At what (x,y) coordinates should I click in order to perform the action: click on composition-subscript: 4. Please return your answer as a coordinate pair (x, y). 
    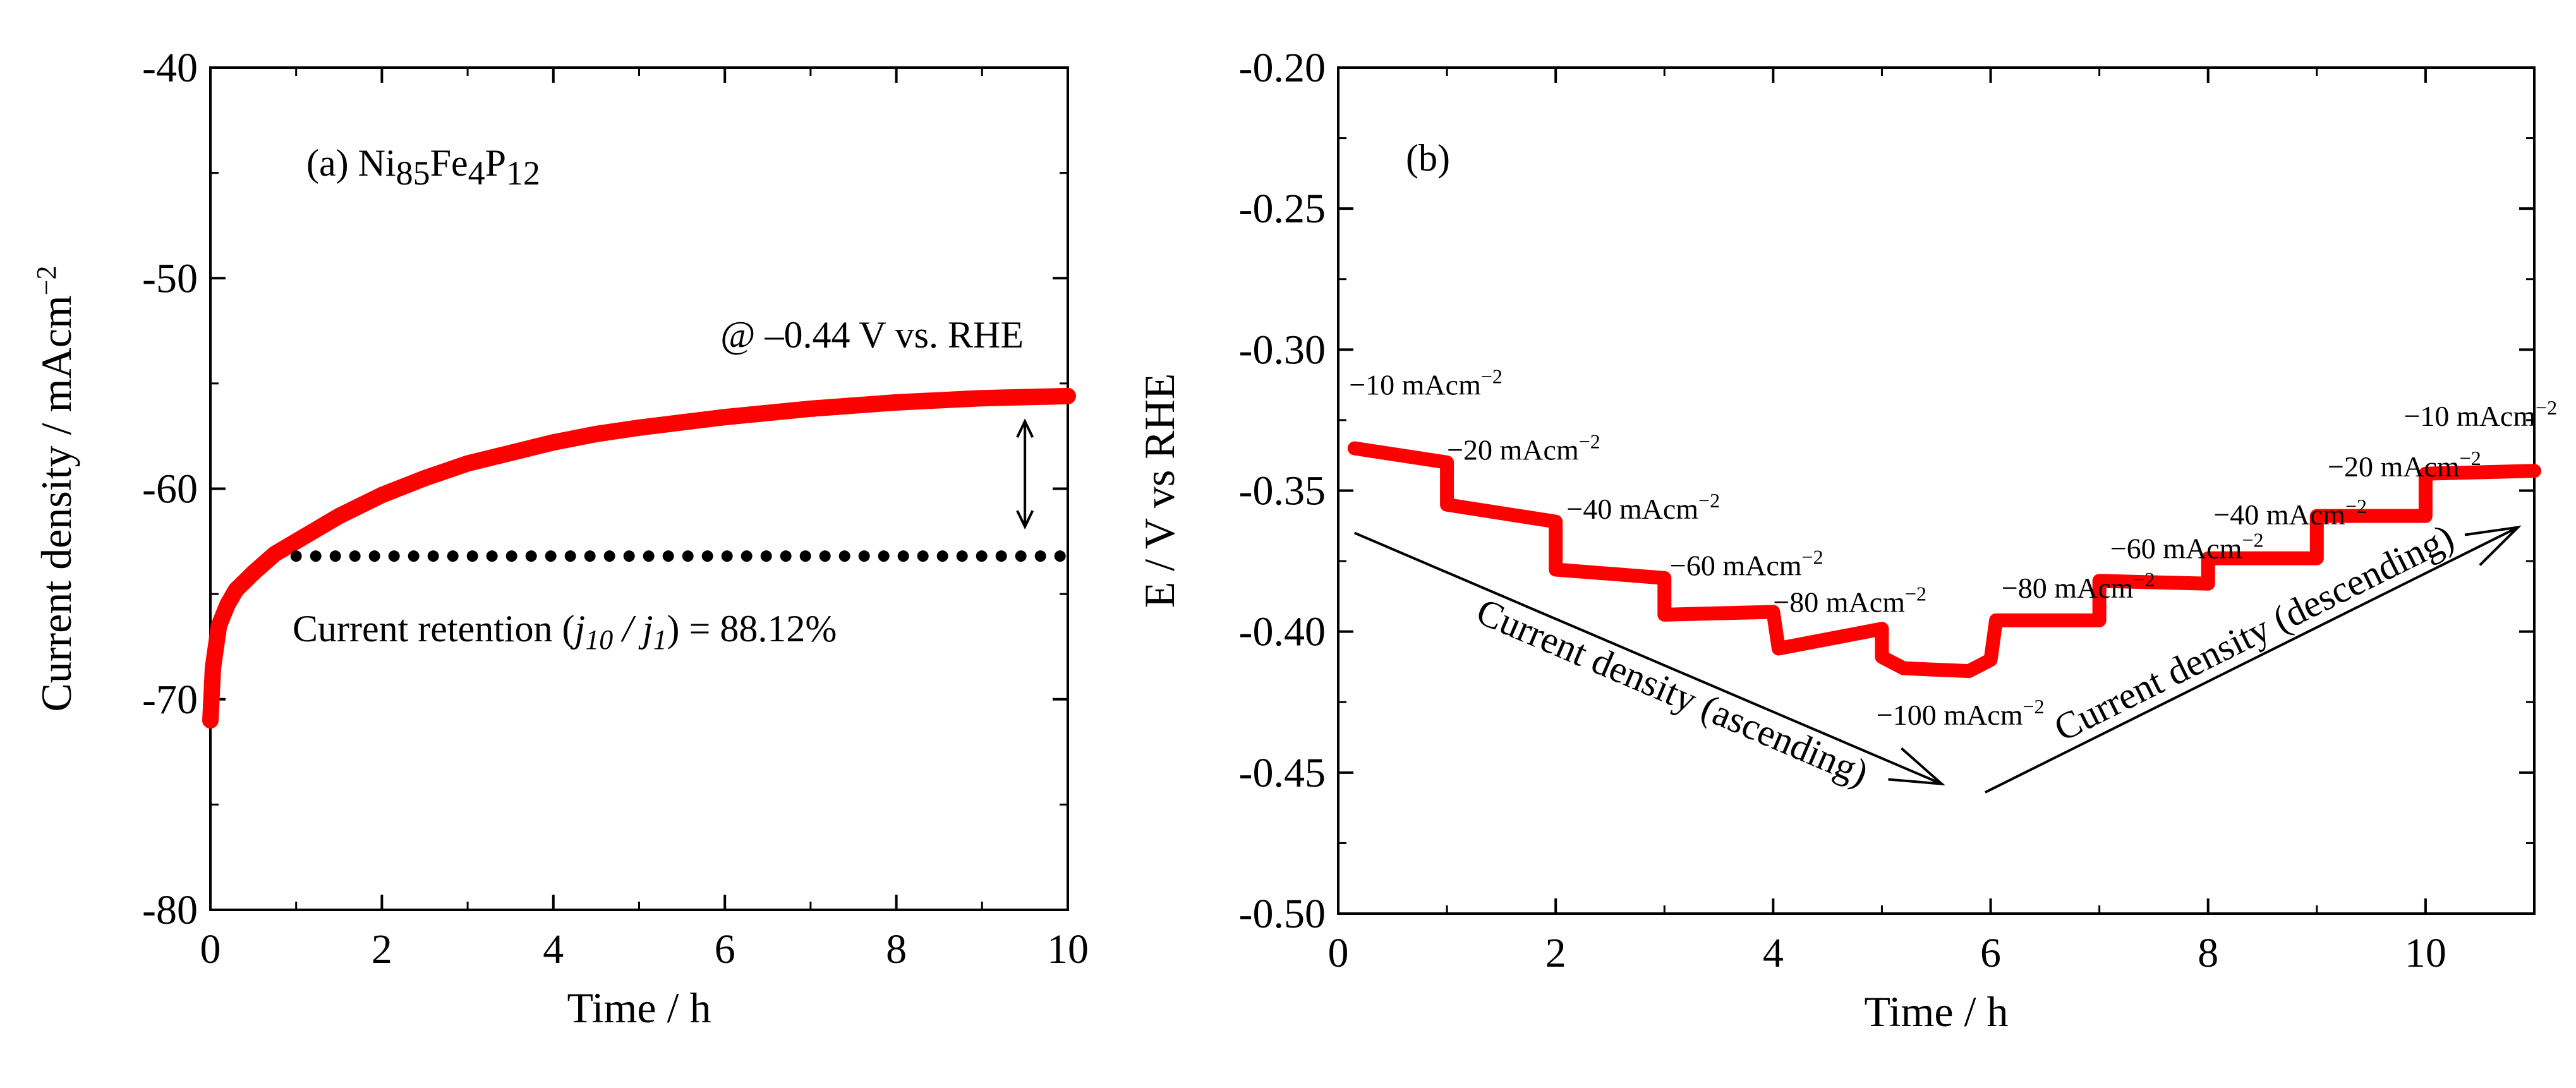
    Looking at the image, I should click on (476, 173).